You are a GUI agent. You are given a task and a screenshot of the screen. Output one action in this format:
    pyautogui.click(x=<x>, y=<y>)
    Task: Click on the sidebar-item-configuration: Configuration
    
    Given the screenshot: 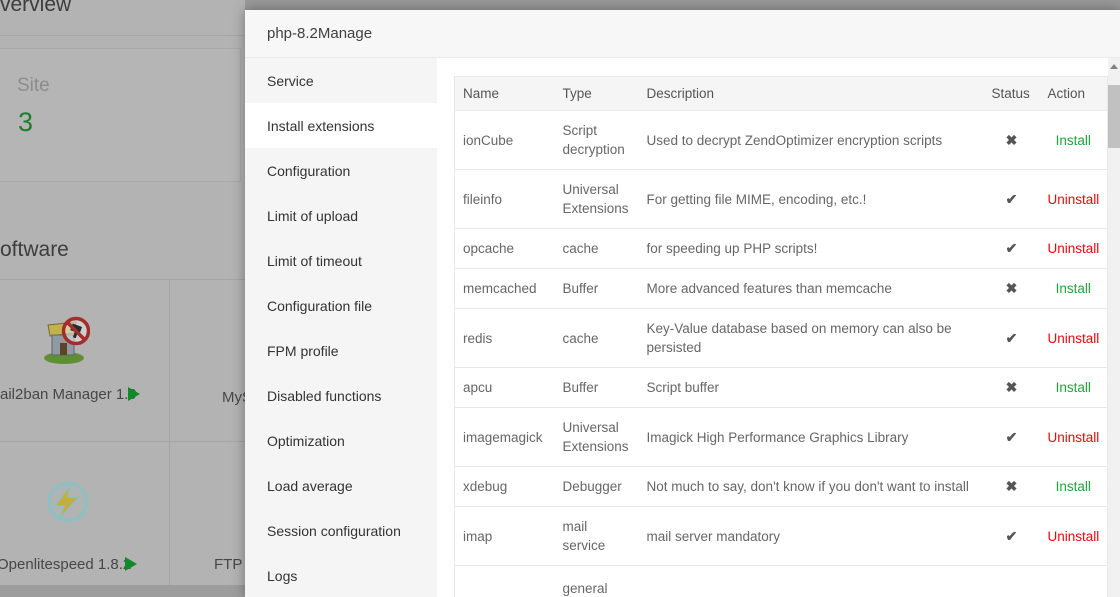 What is the action you would take?
    pyautogui.click(x=309, y=170)
    